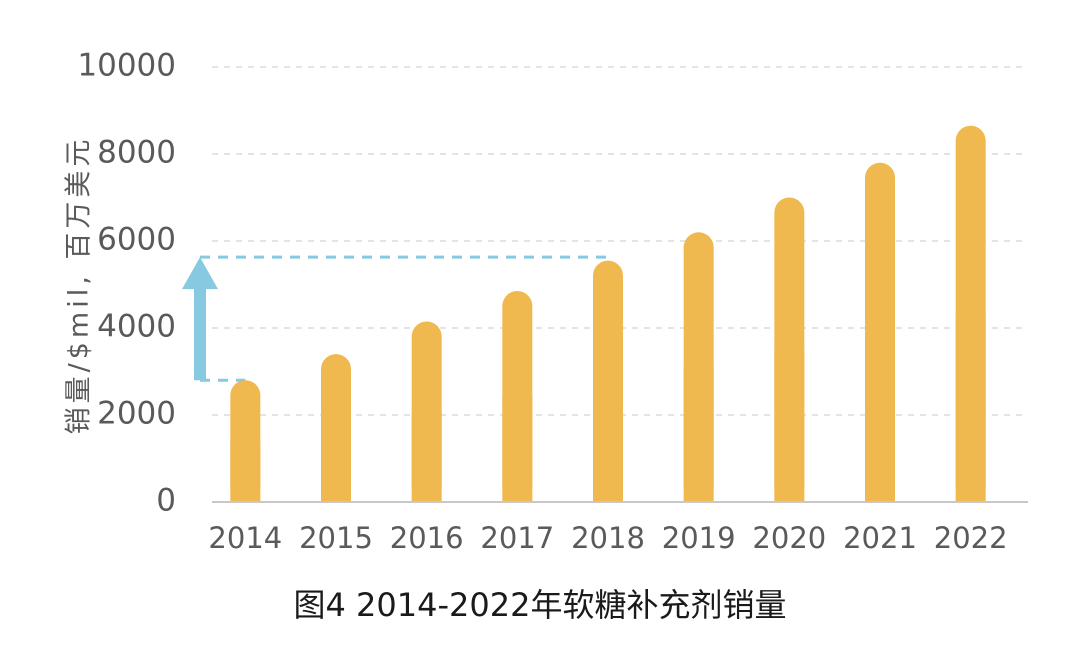 Image resolution: width=1080 pixels, height=651 pixels. What do you see at coordinates (166, 501) in the screenshot?
I see `y-tick-label: 0` at bounding box center [166, 501].